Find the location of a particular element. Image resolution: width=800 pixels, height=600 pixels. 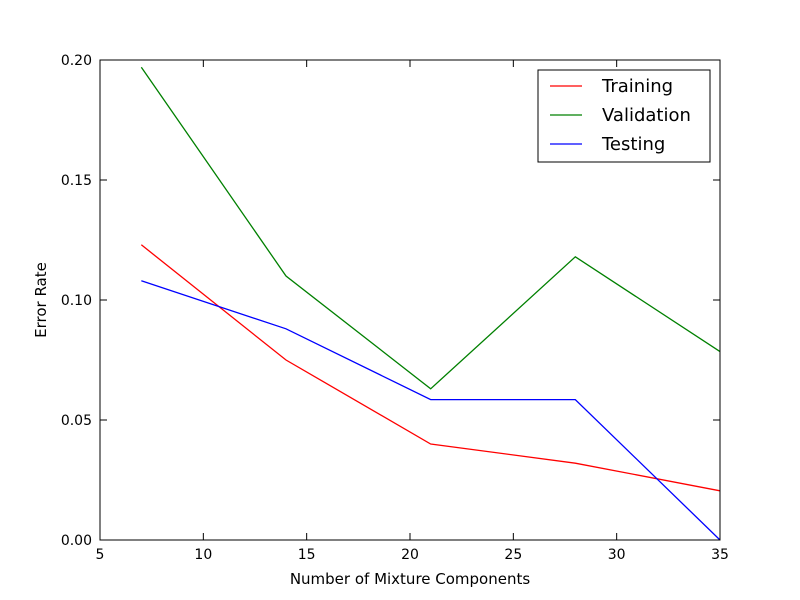

legend: Training Validation Testing is located at coordinates (624, 116).